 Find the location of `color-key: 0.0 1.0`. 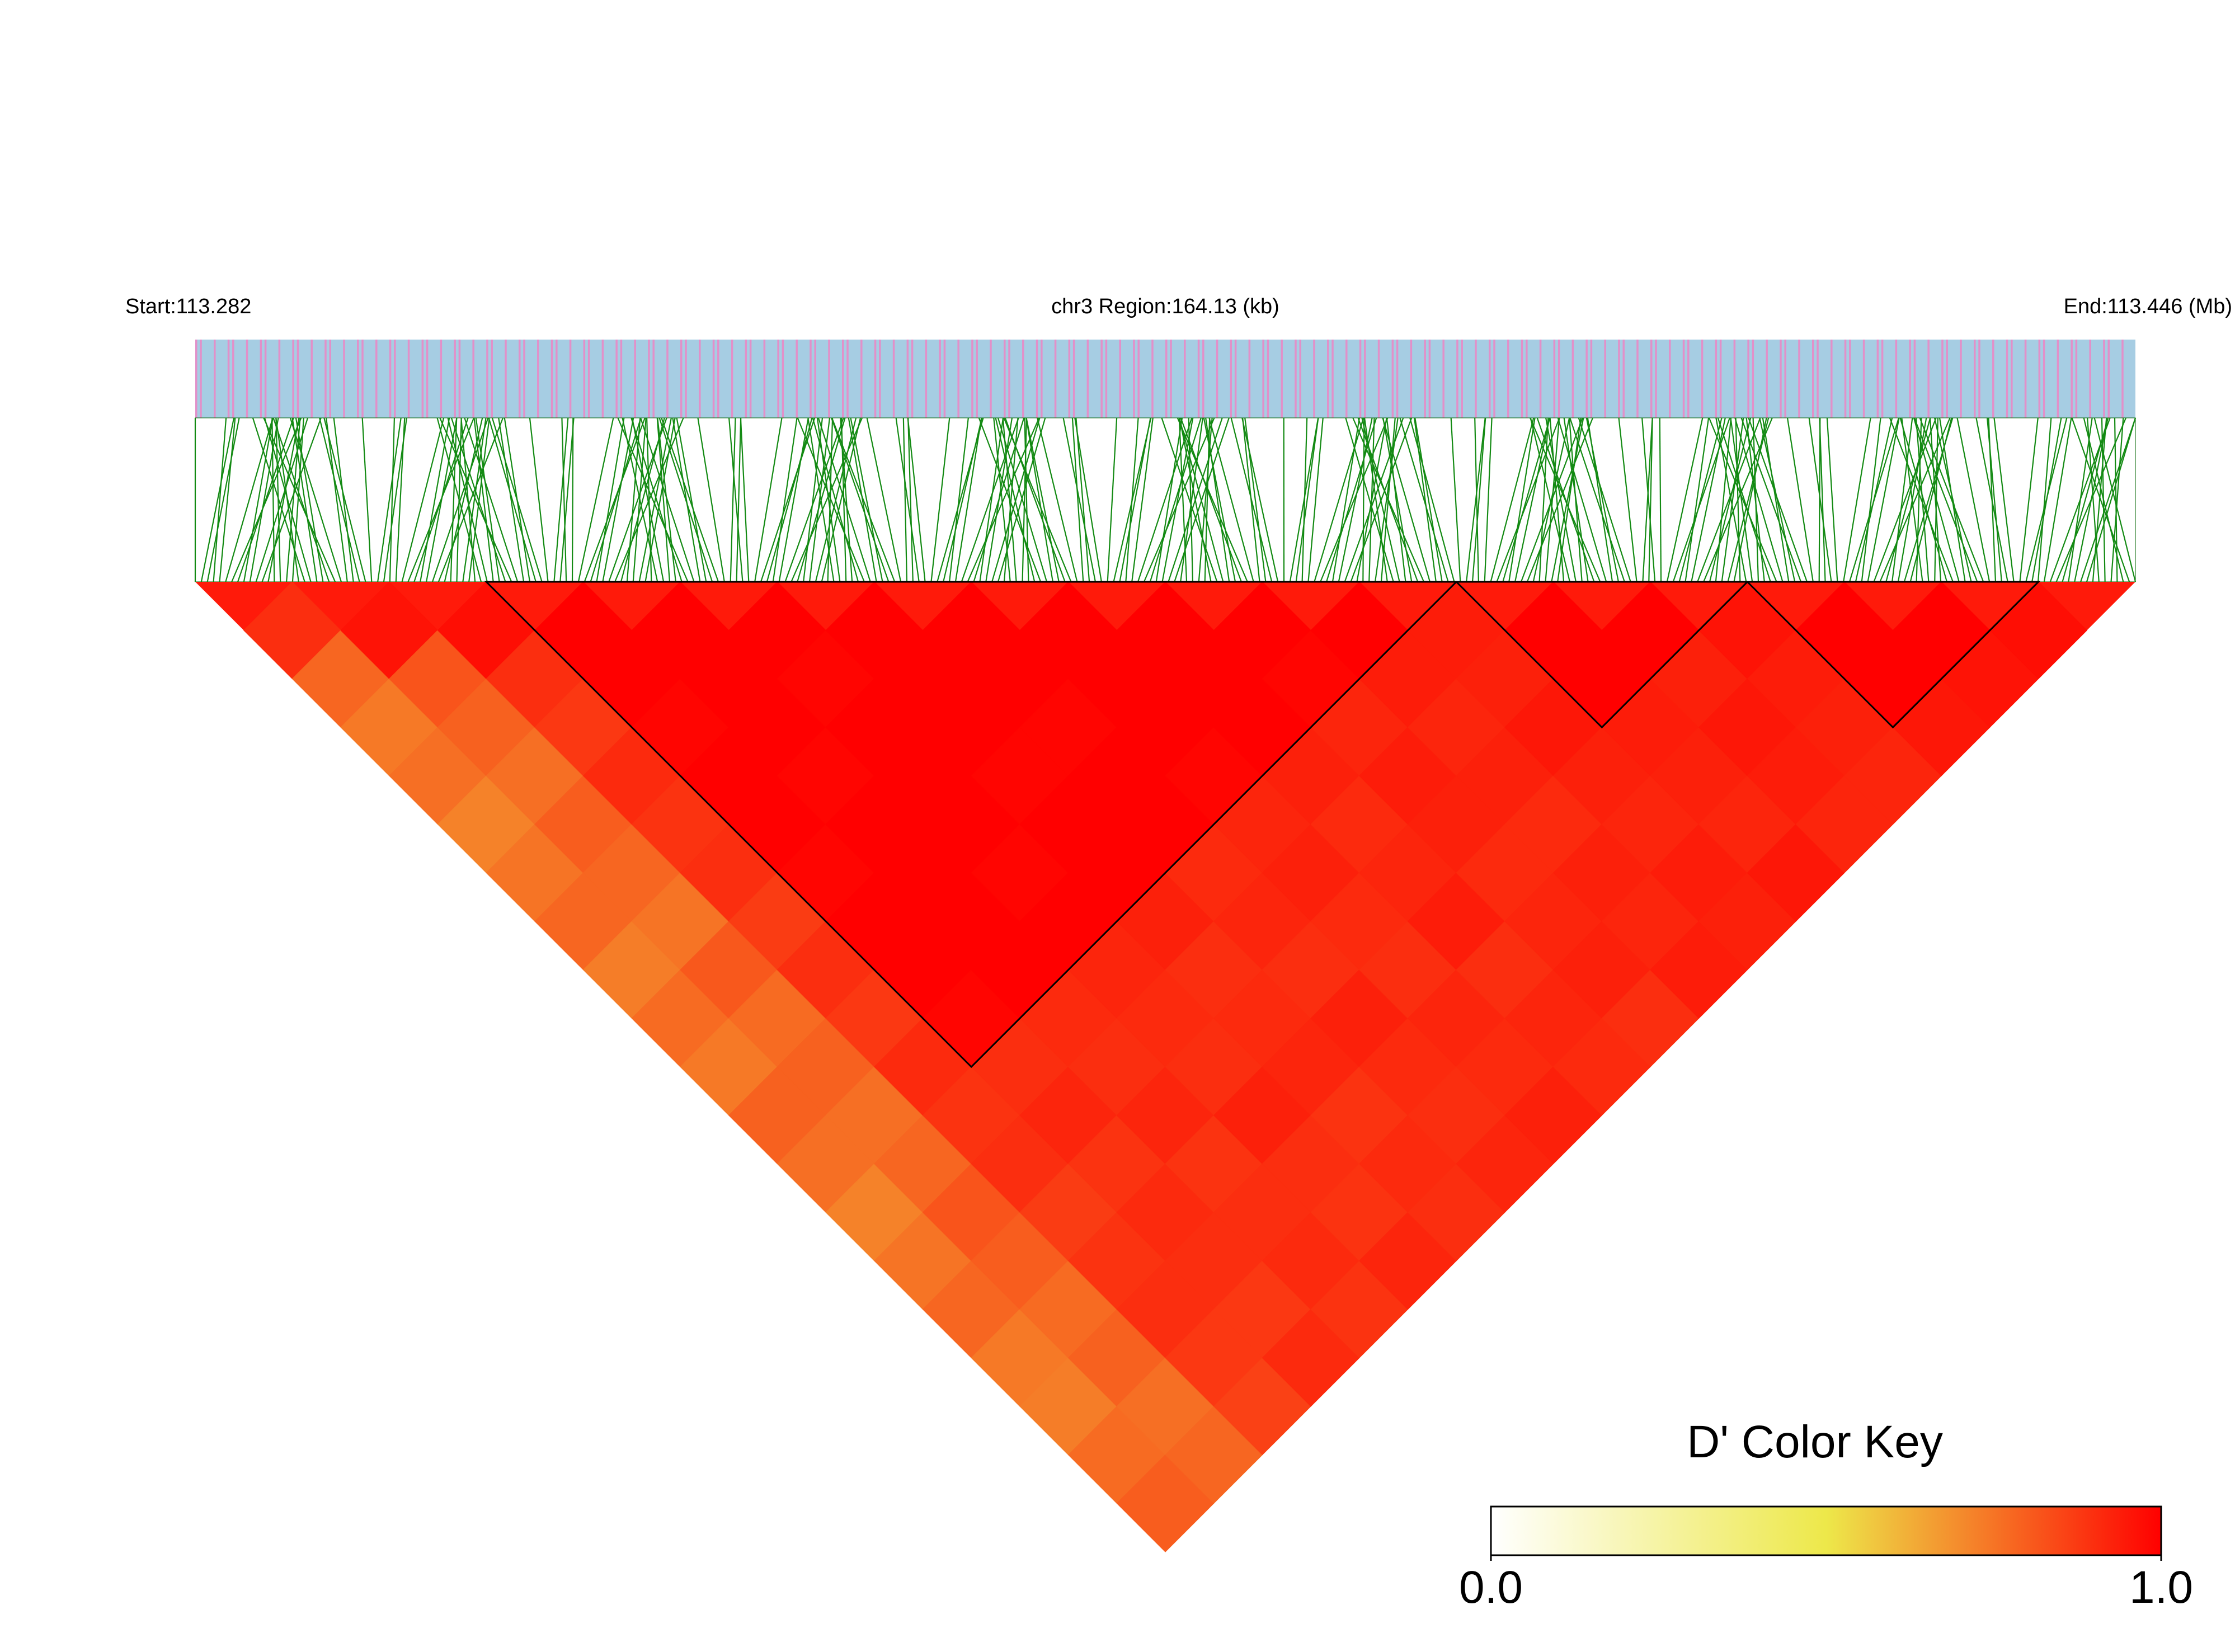

color-key: 0.0 1.0 is located at coordinates (1826, 1559).